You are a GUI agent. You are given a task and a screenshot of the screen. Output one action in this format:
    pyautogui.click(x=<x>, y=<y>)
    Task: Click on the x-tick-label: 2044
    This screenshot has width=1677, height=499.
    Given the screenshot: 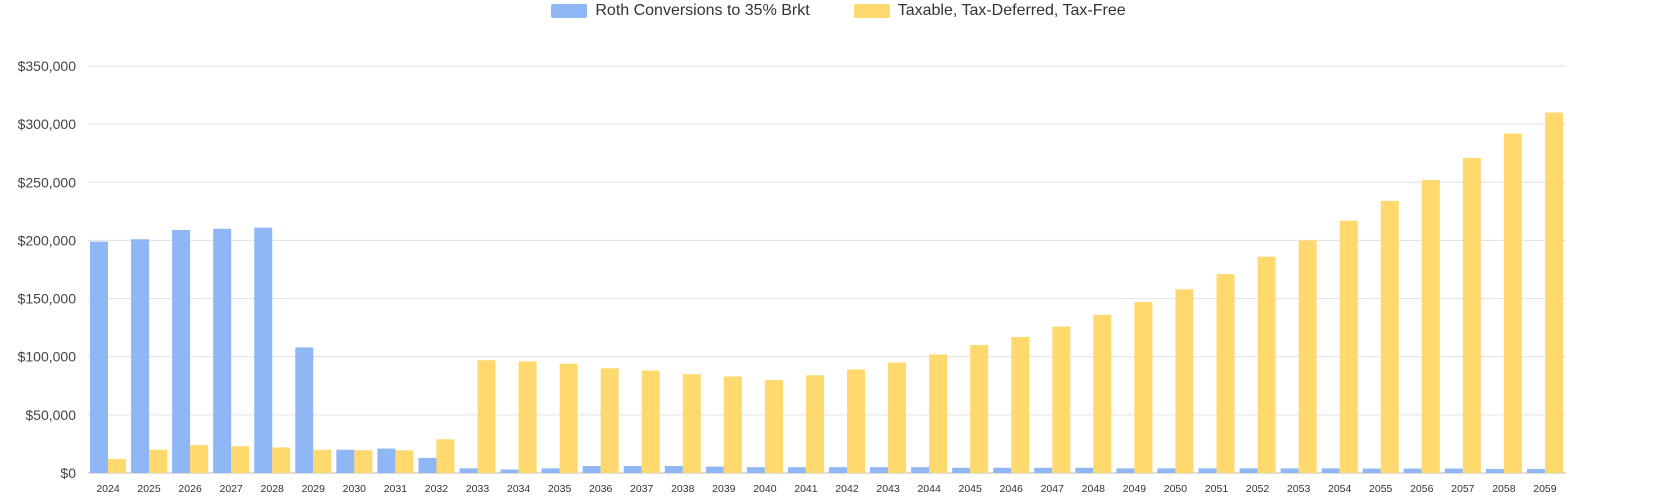 What is the action you would take?
    pyautogui.click(x=929, y=489)
    